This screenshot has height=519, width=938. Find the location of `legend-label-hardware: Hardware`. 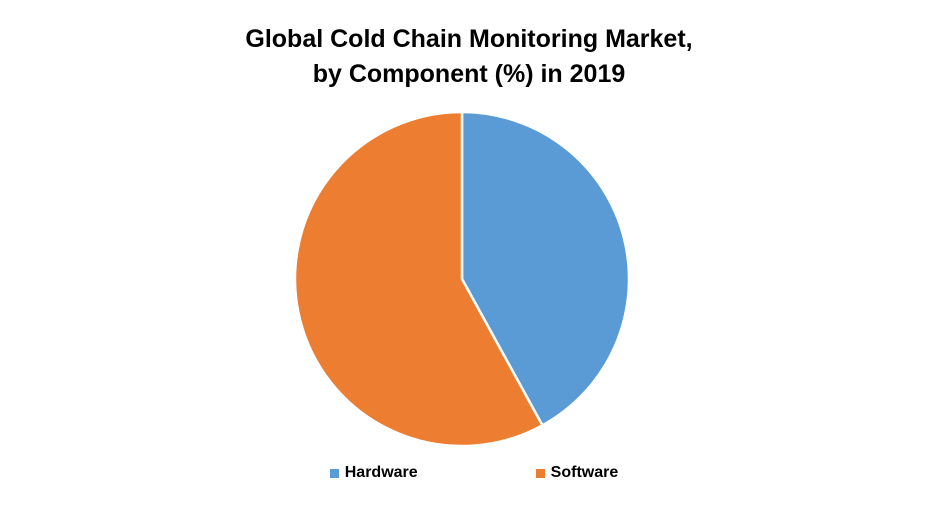

legend-label-hardware: Hardware is located at coordinates (381, 472).